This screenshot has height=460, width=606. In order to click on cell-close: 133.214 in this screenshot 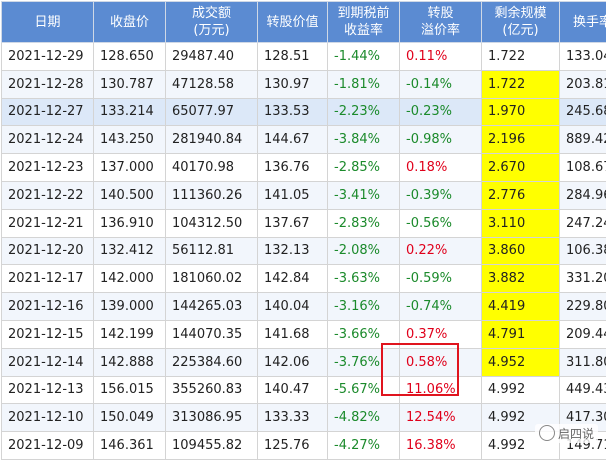, I will do `click(130, 112)`.